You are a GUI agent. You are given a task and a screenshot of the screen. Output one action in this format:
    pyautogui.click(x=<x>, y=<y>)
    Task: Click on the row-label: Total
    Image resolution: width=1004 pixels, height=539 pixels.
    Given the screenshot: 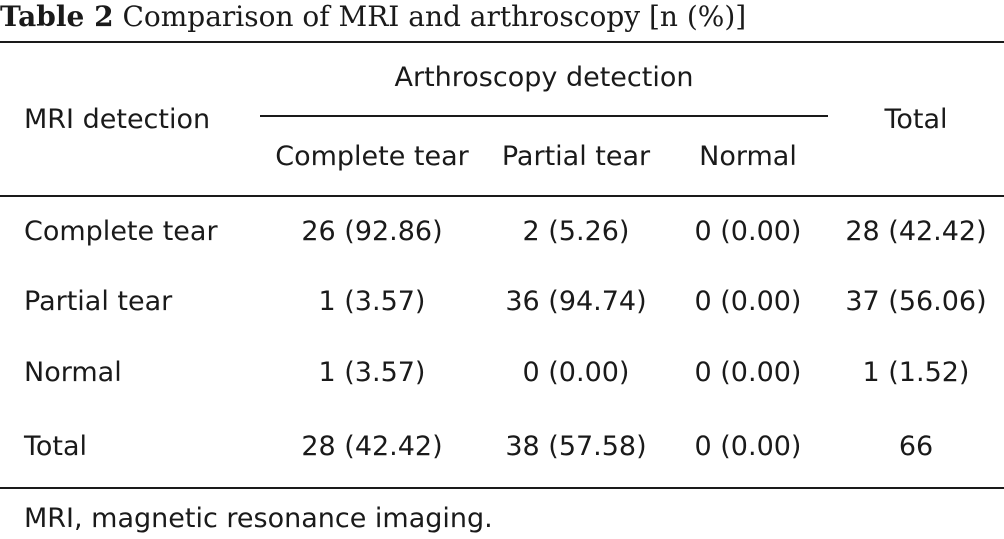 What is the action you would take?
    pyautogui.click(x=56, y=446)
    